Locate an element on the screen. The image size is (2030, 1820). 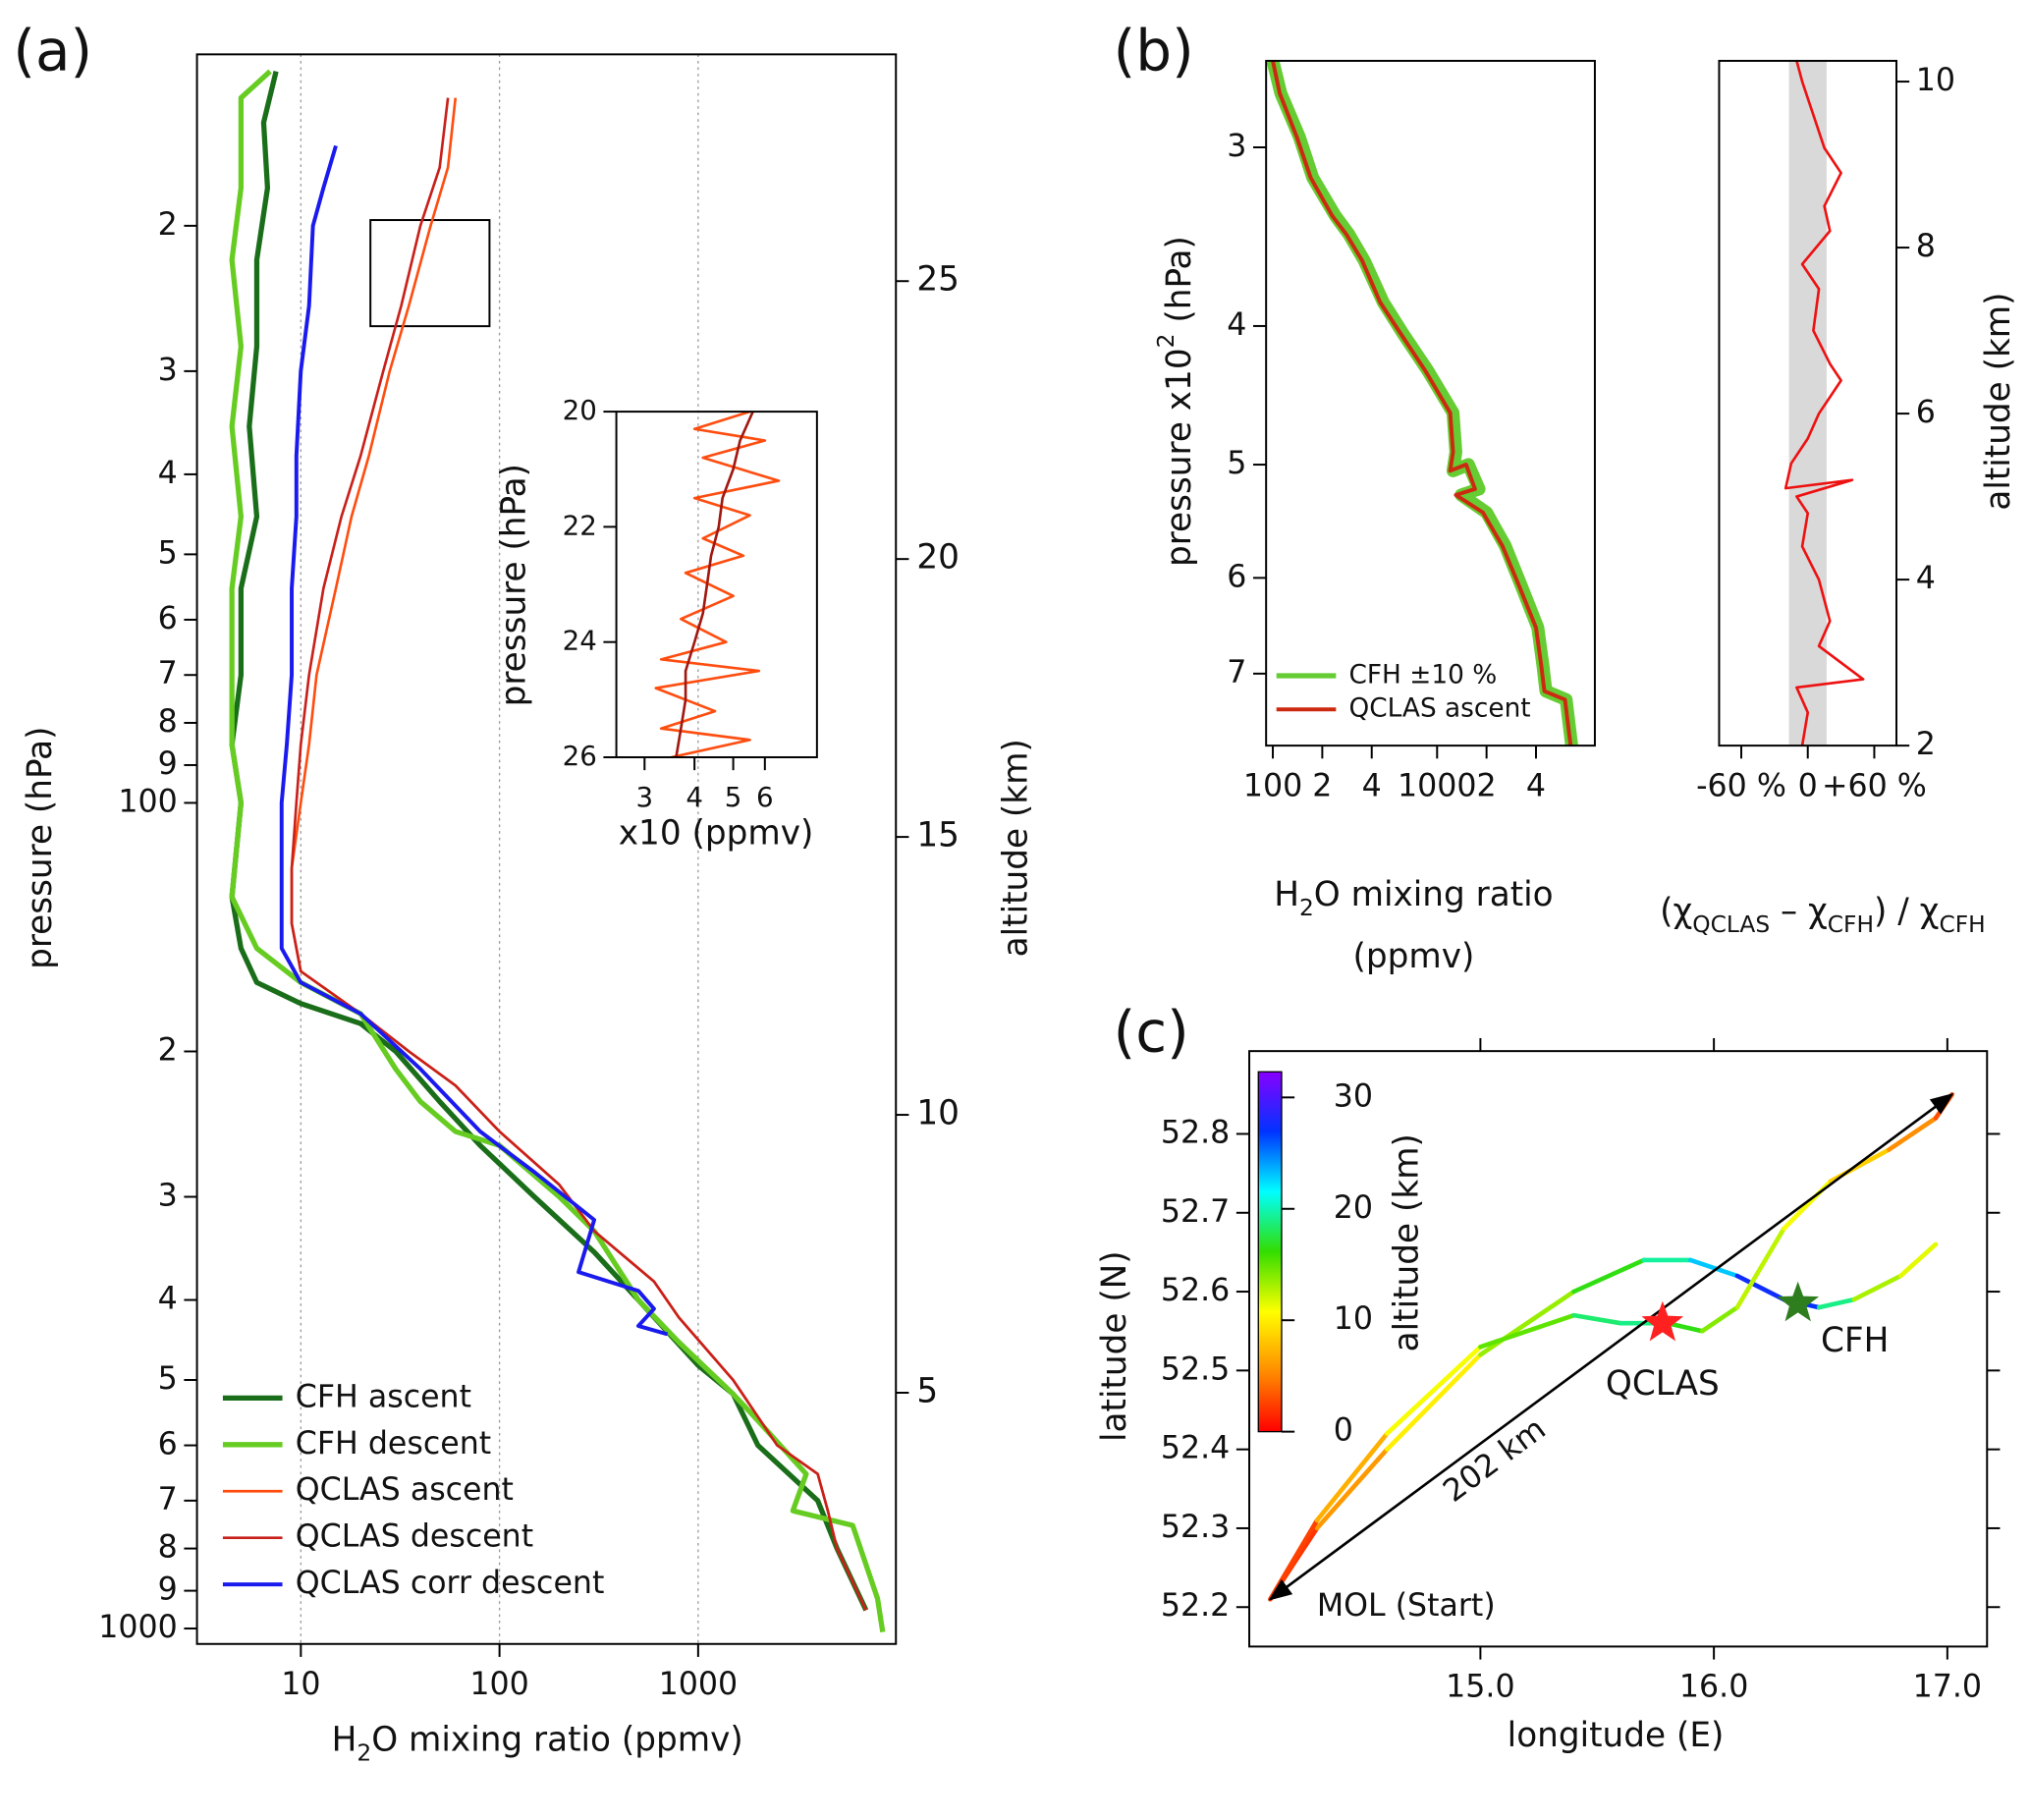
y-tick-label: 52.2 is located at coordinates (1195, 1606).